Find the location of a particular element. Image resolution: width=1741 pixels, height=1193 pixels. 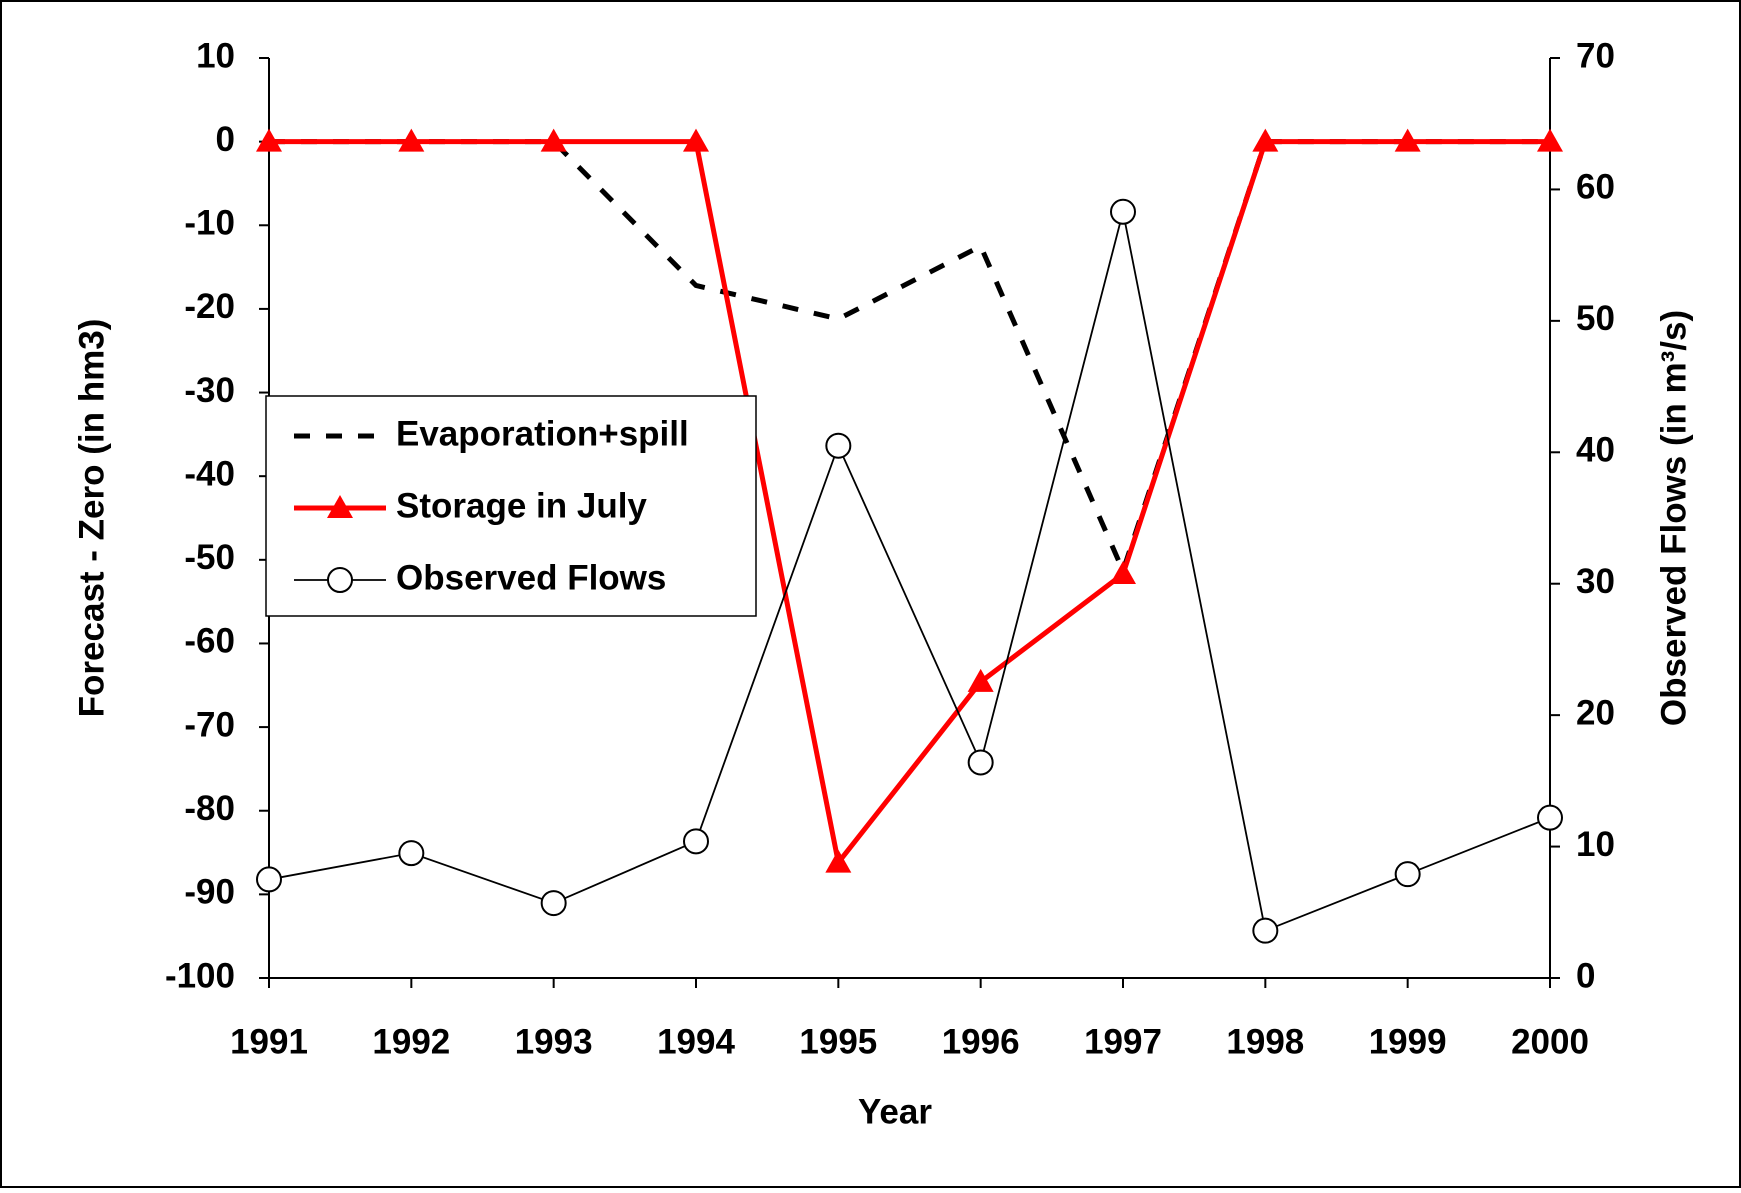

x-tick-label: 1994 is located at coordinates (696, 1041).